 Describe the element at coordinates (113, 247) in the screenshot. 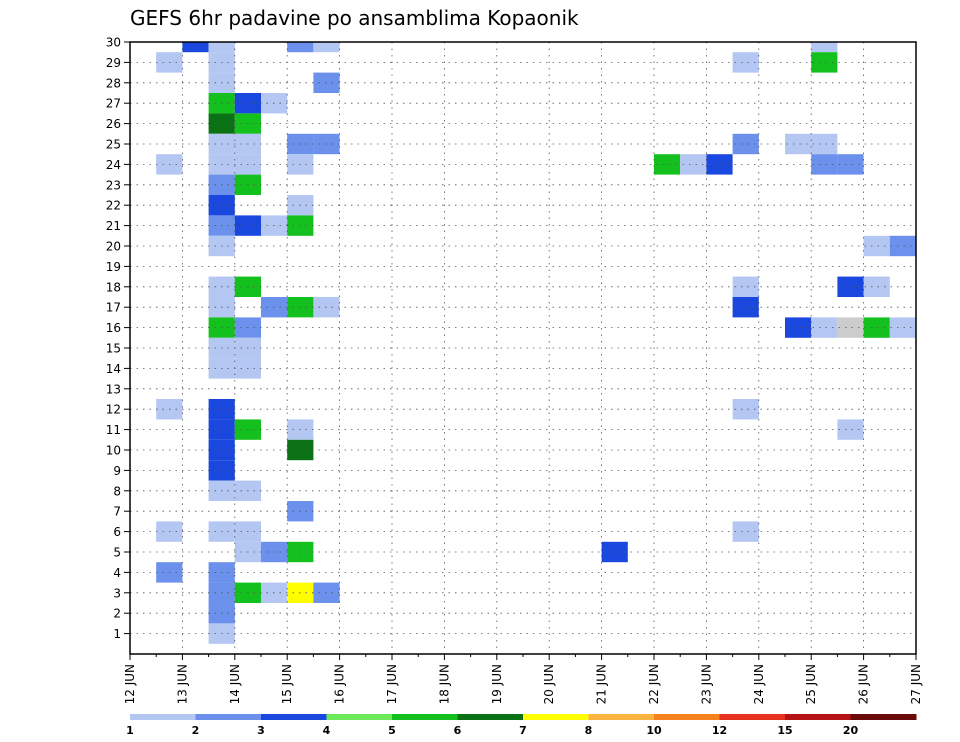

I see `y-tick-label: 20` at that location.